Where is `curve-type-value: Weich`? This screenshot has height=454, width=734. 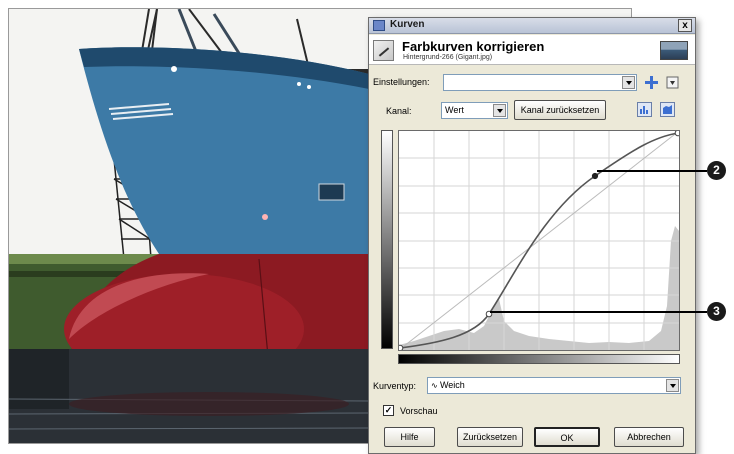 curve-type-value: Weich is located at coordinates (452, 385).